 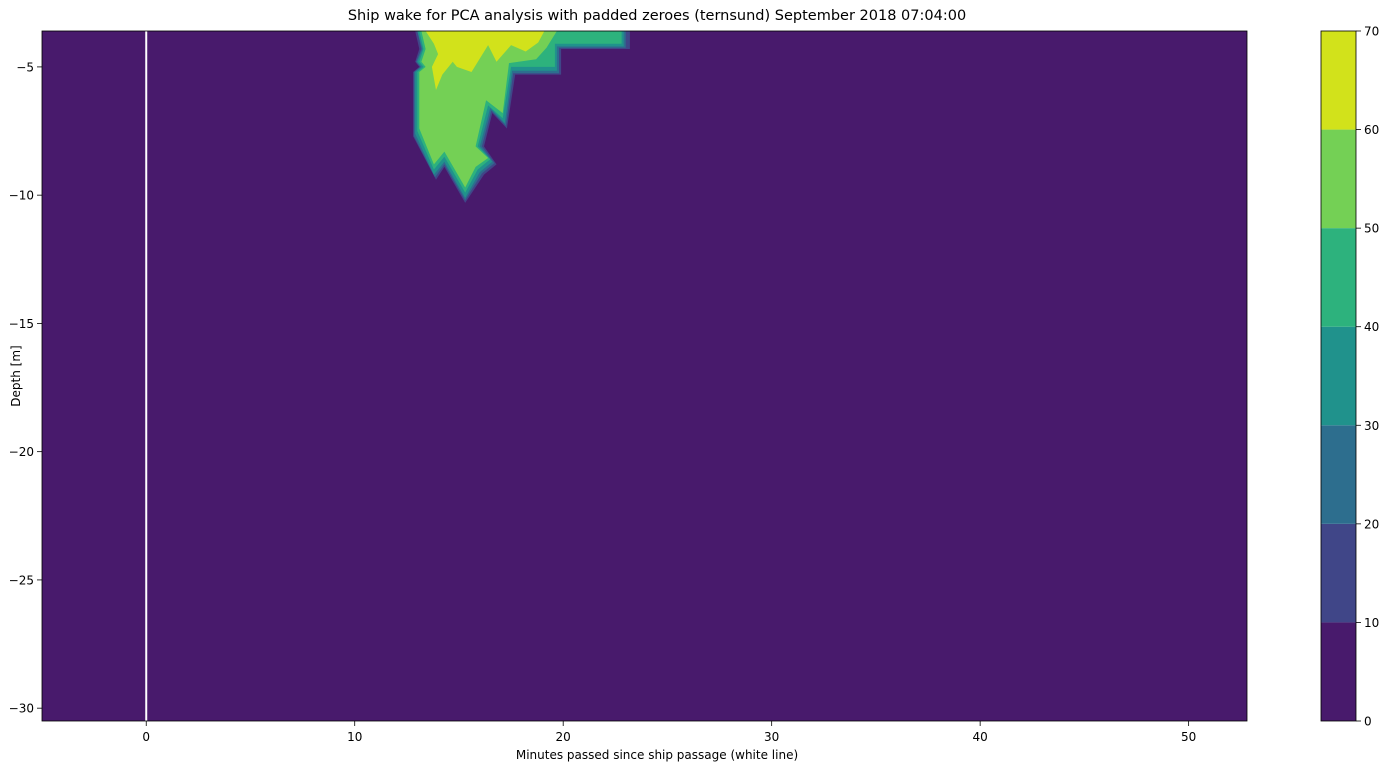 I want to click on colorbar-tick-label: 10, so click(x=1371, y=623).